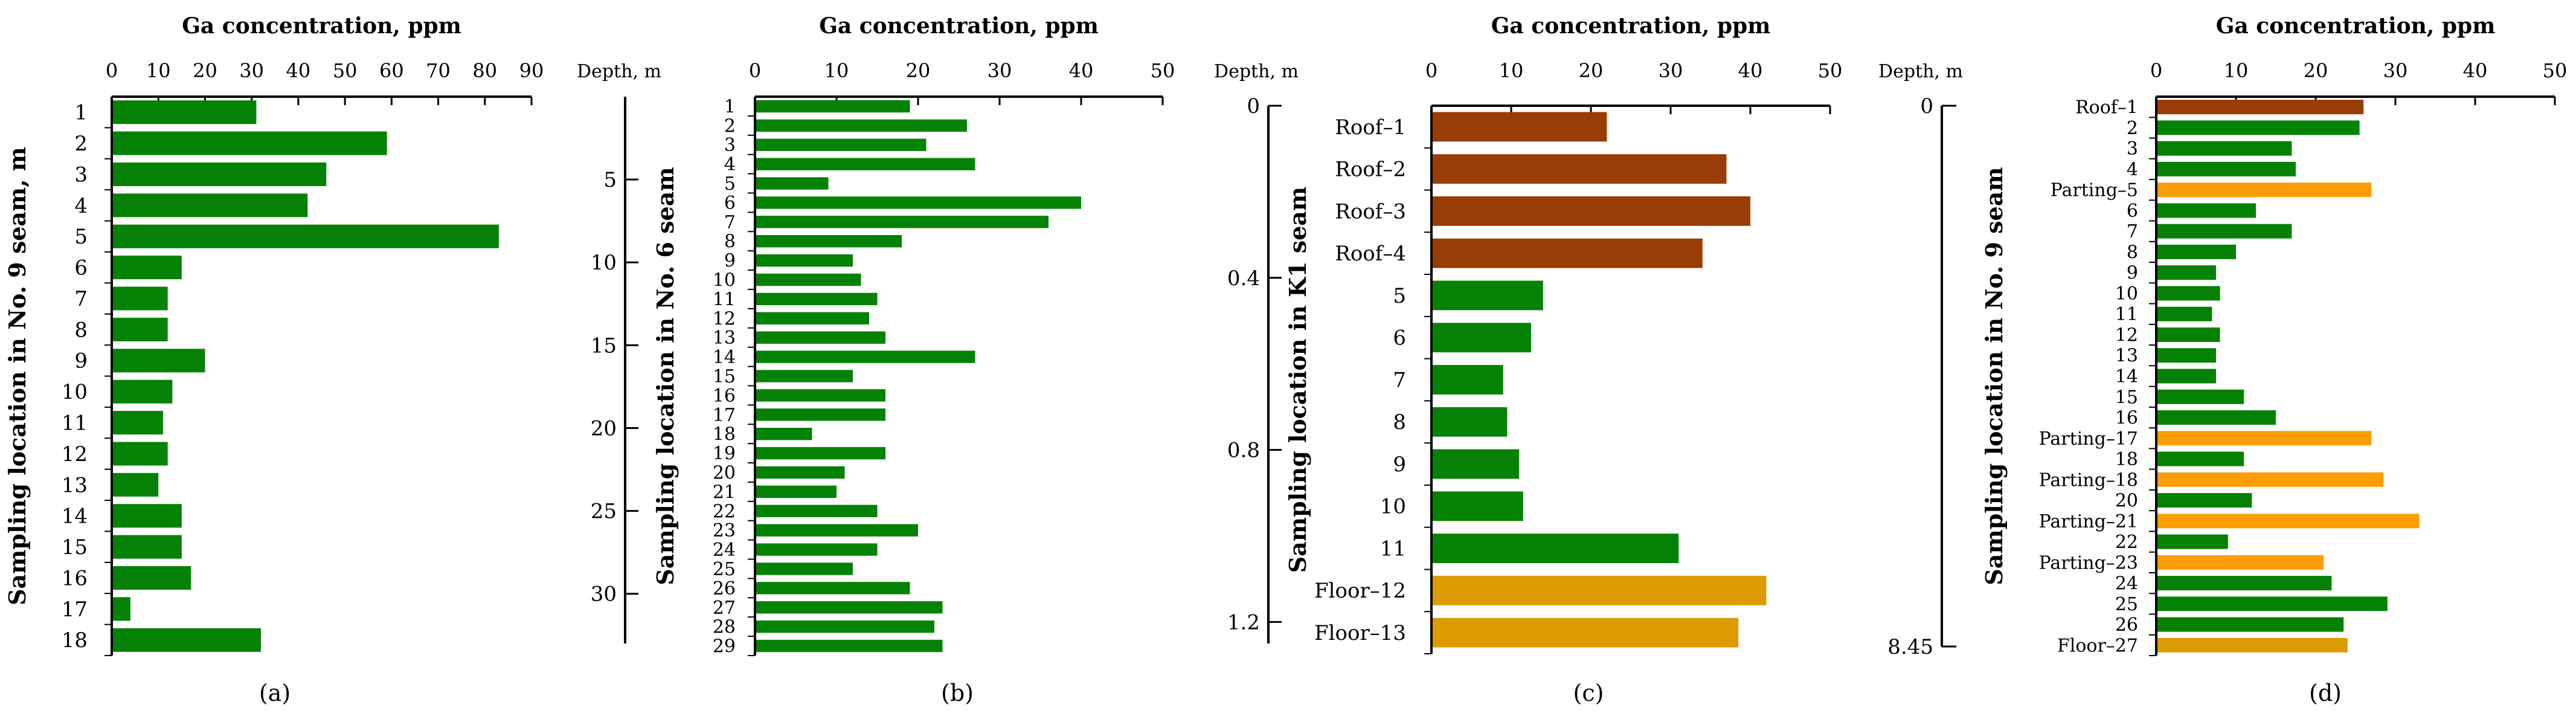 This screenshot has height=719, width=2576. Describe the element at coordinates (724, 492) in the screenshot. I see `category-label: 21` at that location.